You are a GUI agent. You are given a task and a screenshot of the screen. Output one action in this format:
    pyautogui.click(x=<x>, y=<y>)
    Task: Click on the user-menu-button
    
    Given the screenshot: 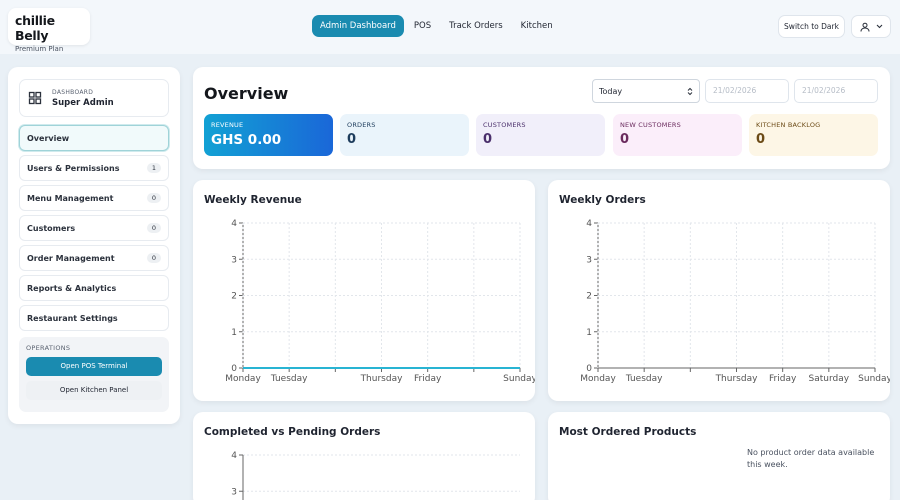 What is the action you would take?
    pyautogui.click(x=871, y=26)
    